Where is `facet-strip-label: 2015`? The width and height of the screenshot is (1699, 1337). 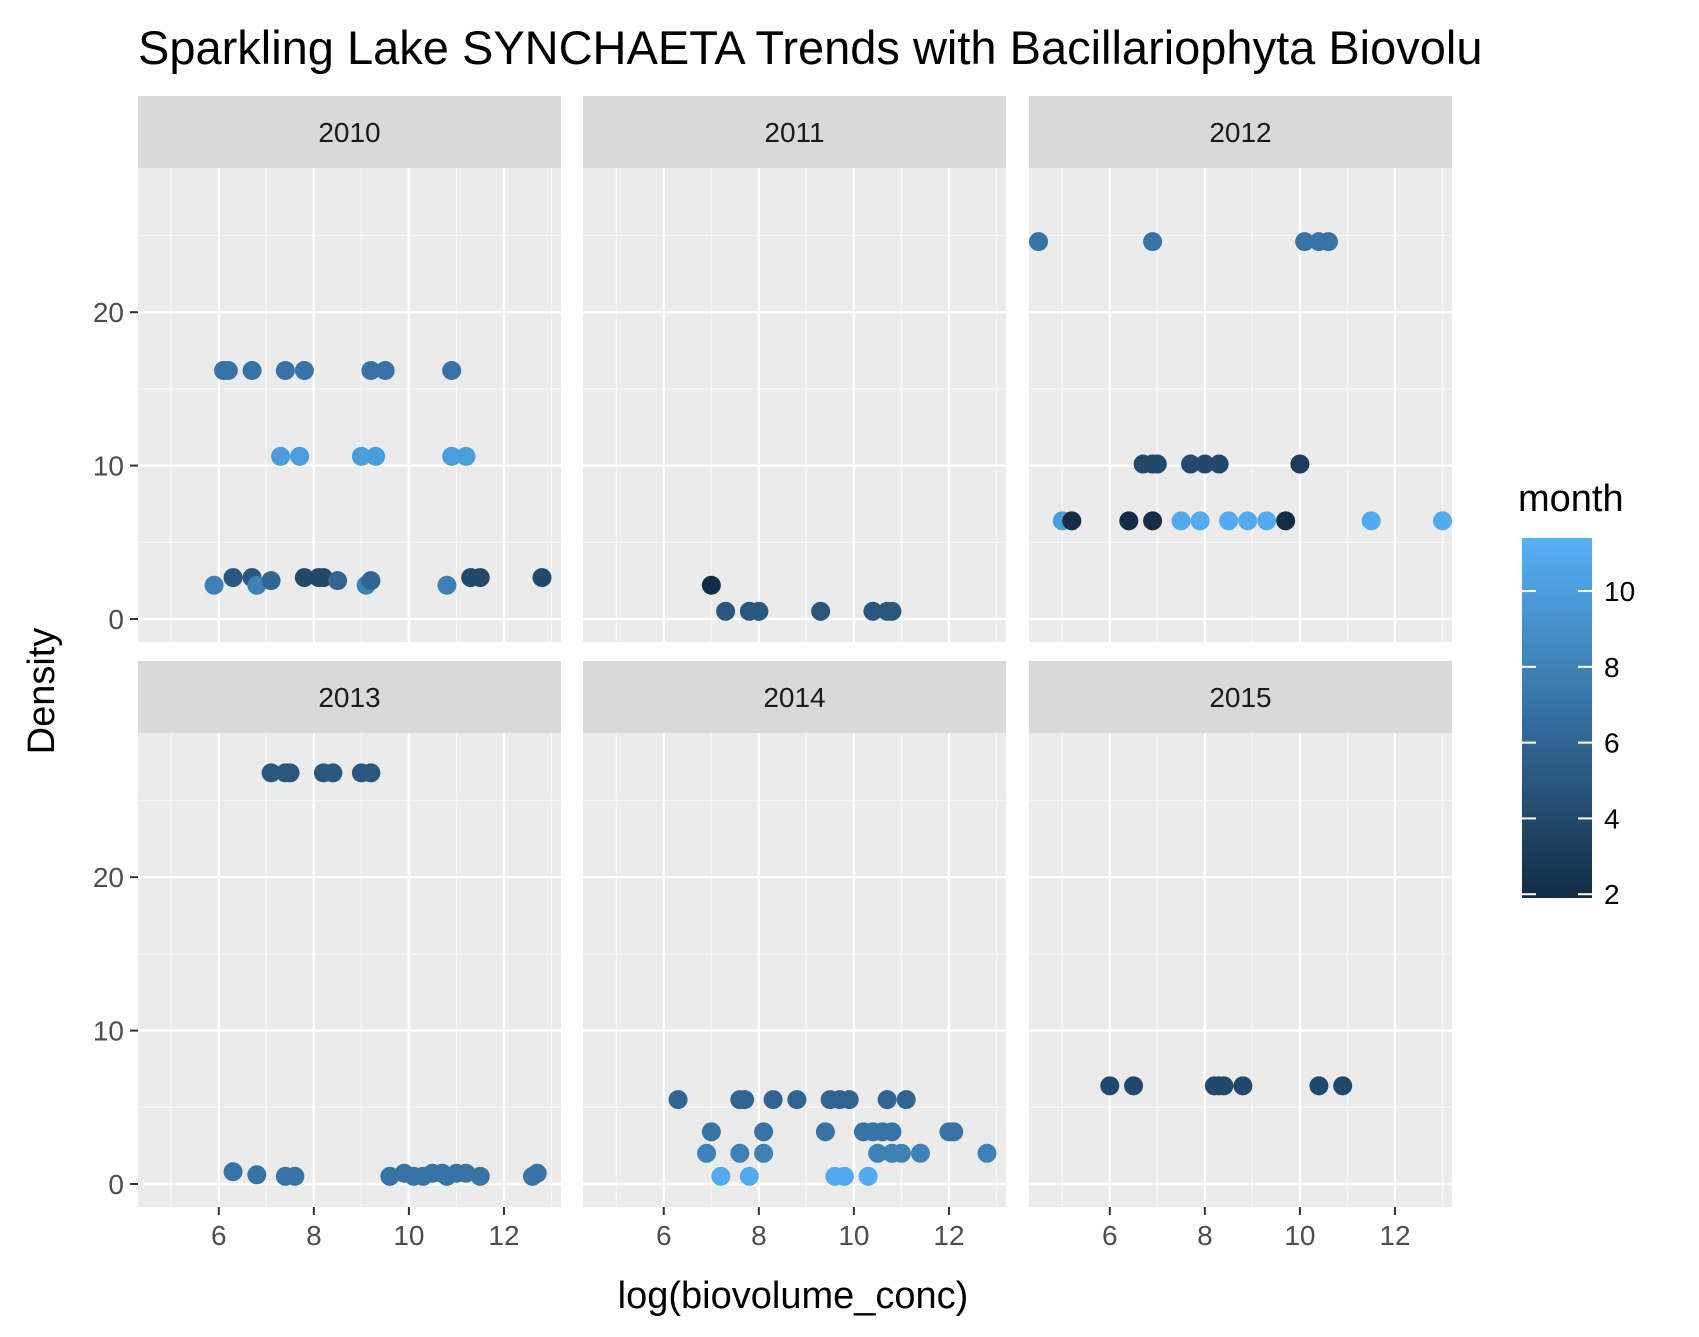 facet-strip-label: 2015 is located at coordinates (1240, 697).